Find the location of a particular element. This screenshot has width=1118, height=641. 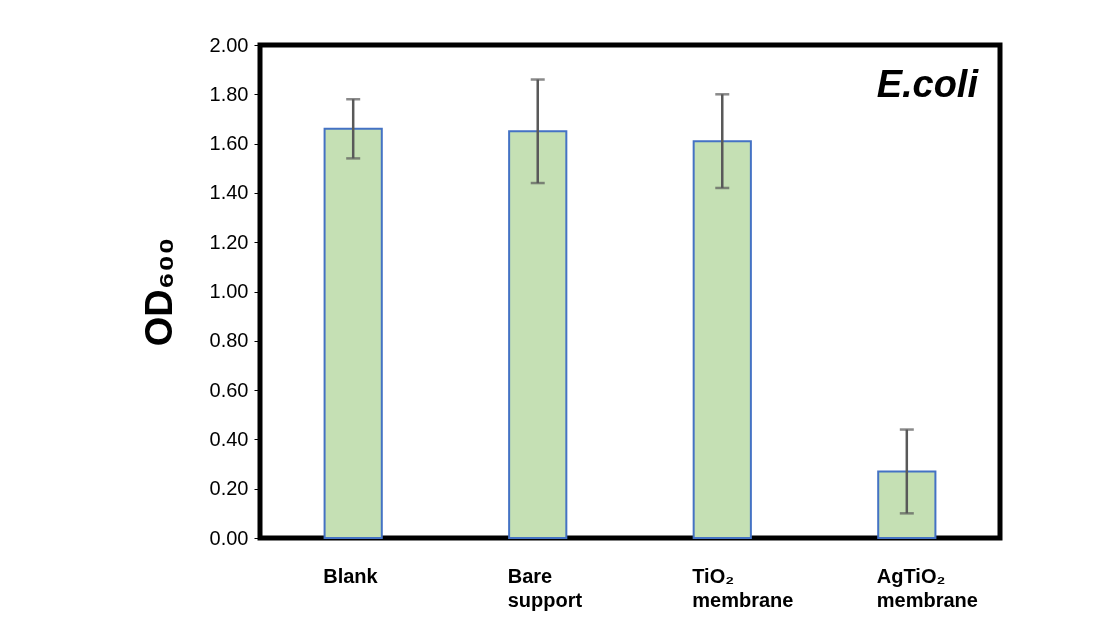

y-tick-label: 1.40 is located at coordinates (229, 192).